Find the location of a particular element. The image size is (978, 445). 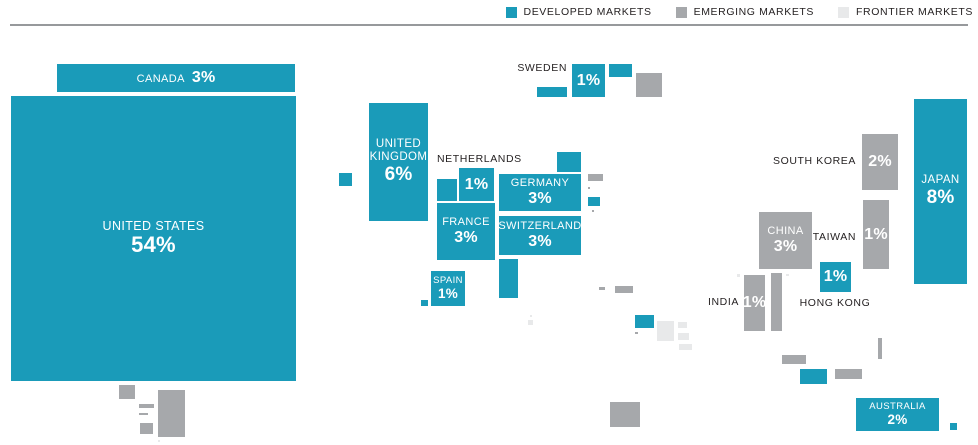

market-label-india: INDIA is located at coordinates (723, 302).